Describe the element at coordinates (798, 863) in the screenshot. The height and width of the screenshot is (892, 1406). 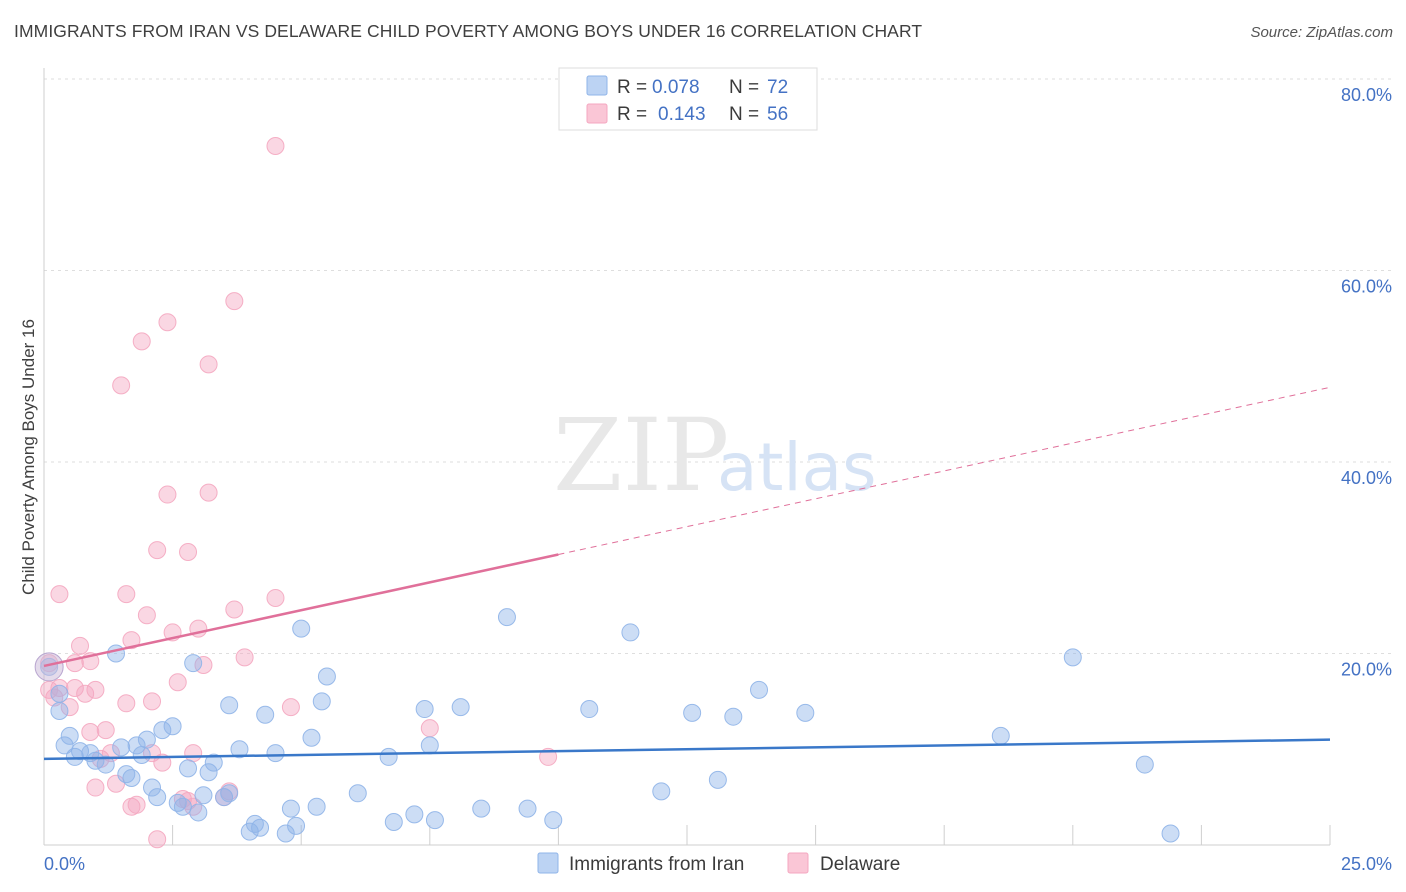
I see `bottom-legend-swatch-delaware` at that location.